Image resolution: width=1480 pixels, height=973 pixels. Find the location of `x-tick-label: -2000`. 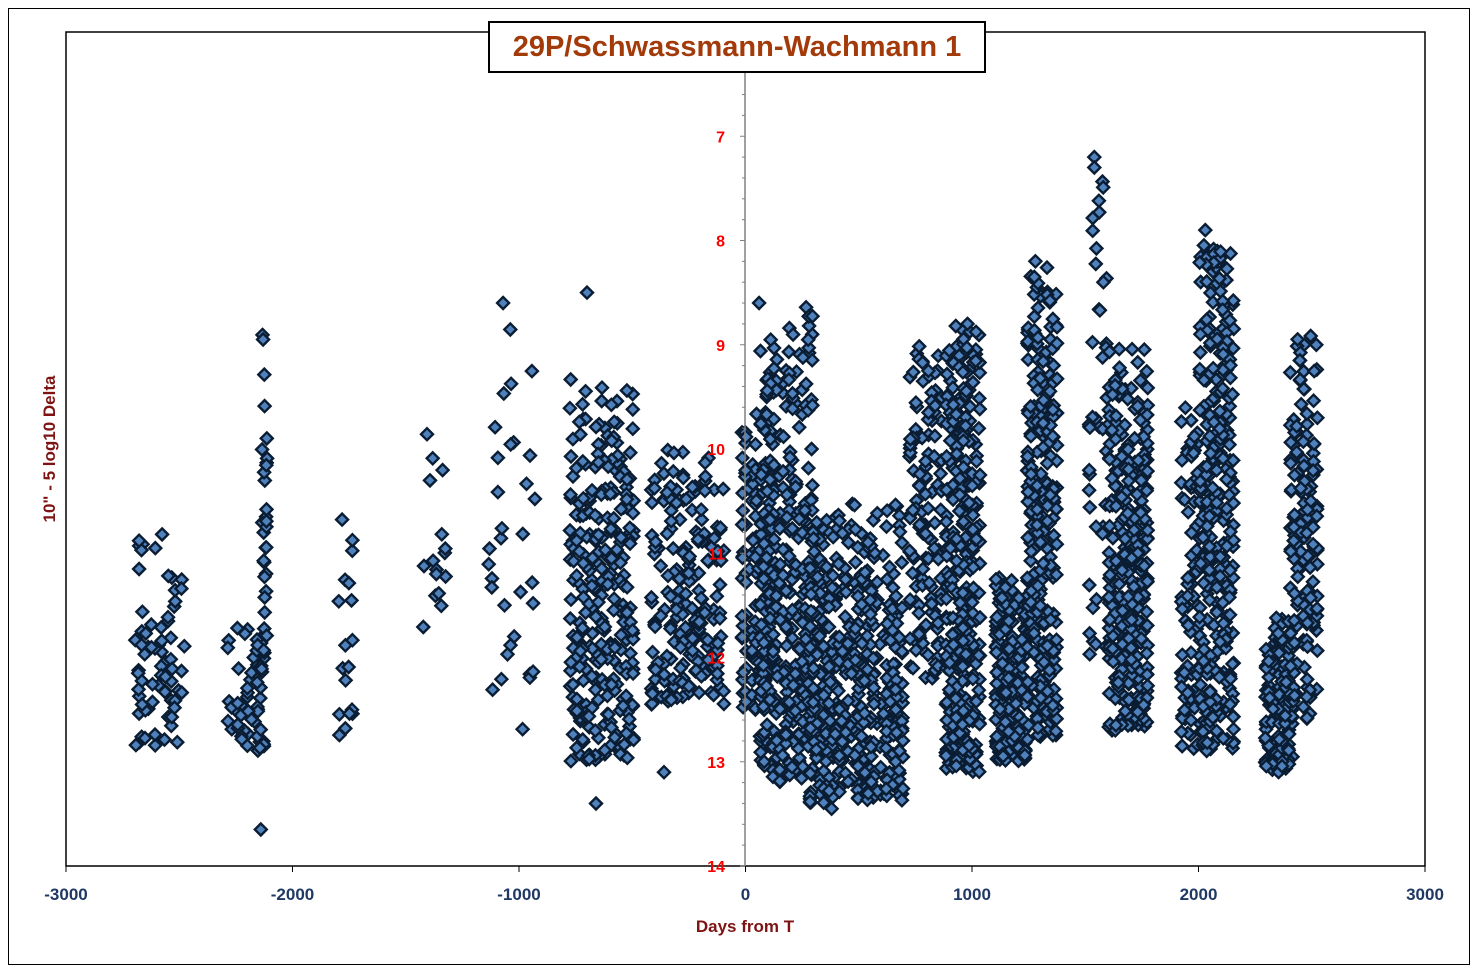

x-tick-label: -2000 is located at coordinates (292, 894).